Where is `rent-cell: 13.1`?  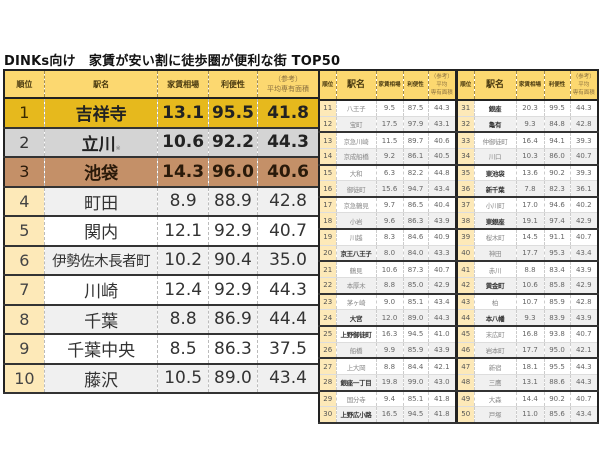
rent-cell: 13.1 is located at coordinates (183, 113).